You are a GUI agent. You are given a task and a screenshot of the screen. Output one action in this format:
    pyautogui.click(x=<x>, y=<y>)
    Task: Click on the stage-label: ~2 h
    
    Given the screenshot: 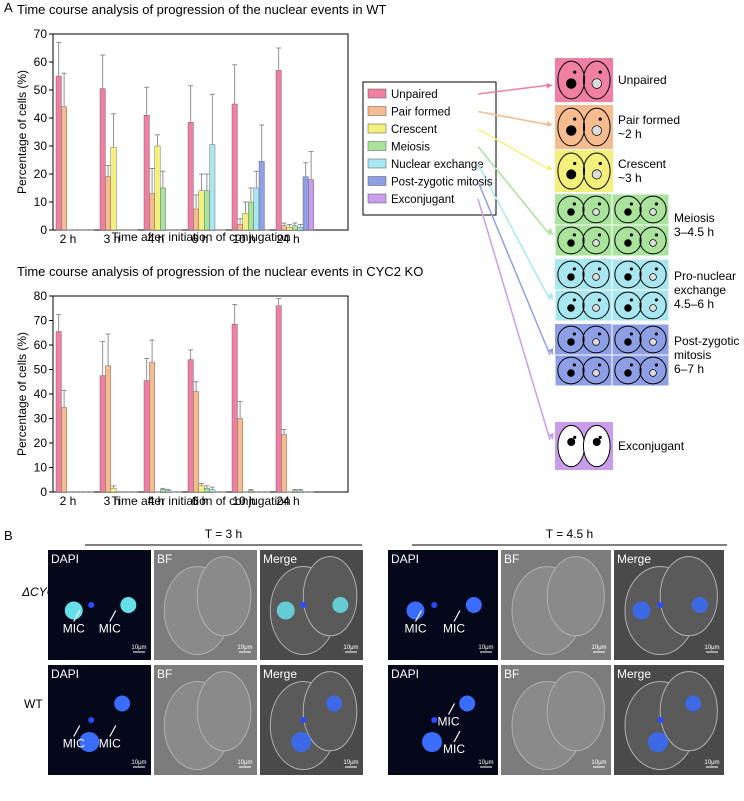 What is the action you would take?
    pyautogui.click(x=630, y=134)
    